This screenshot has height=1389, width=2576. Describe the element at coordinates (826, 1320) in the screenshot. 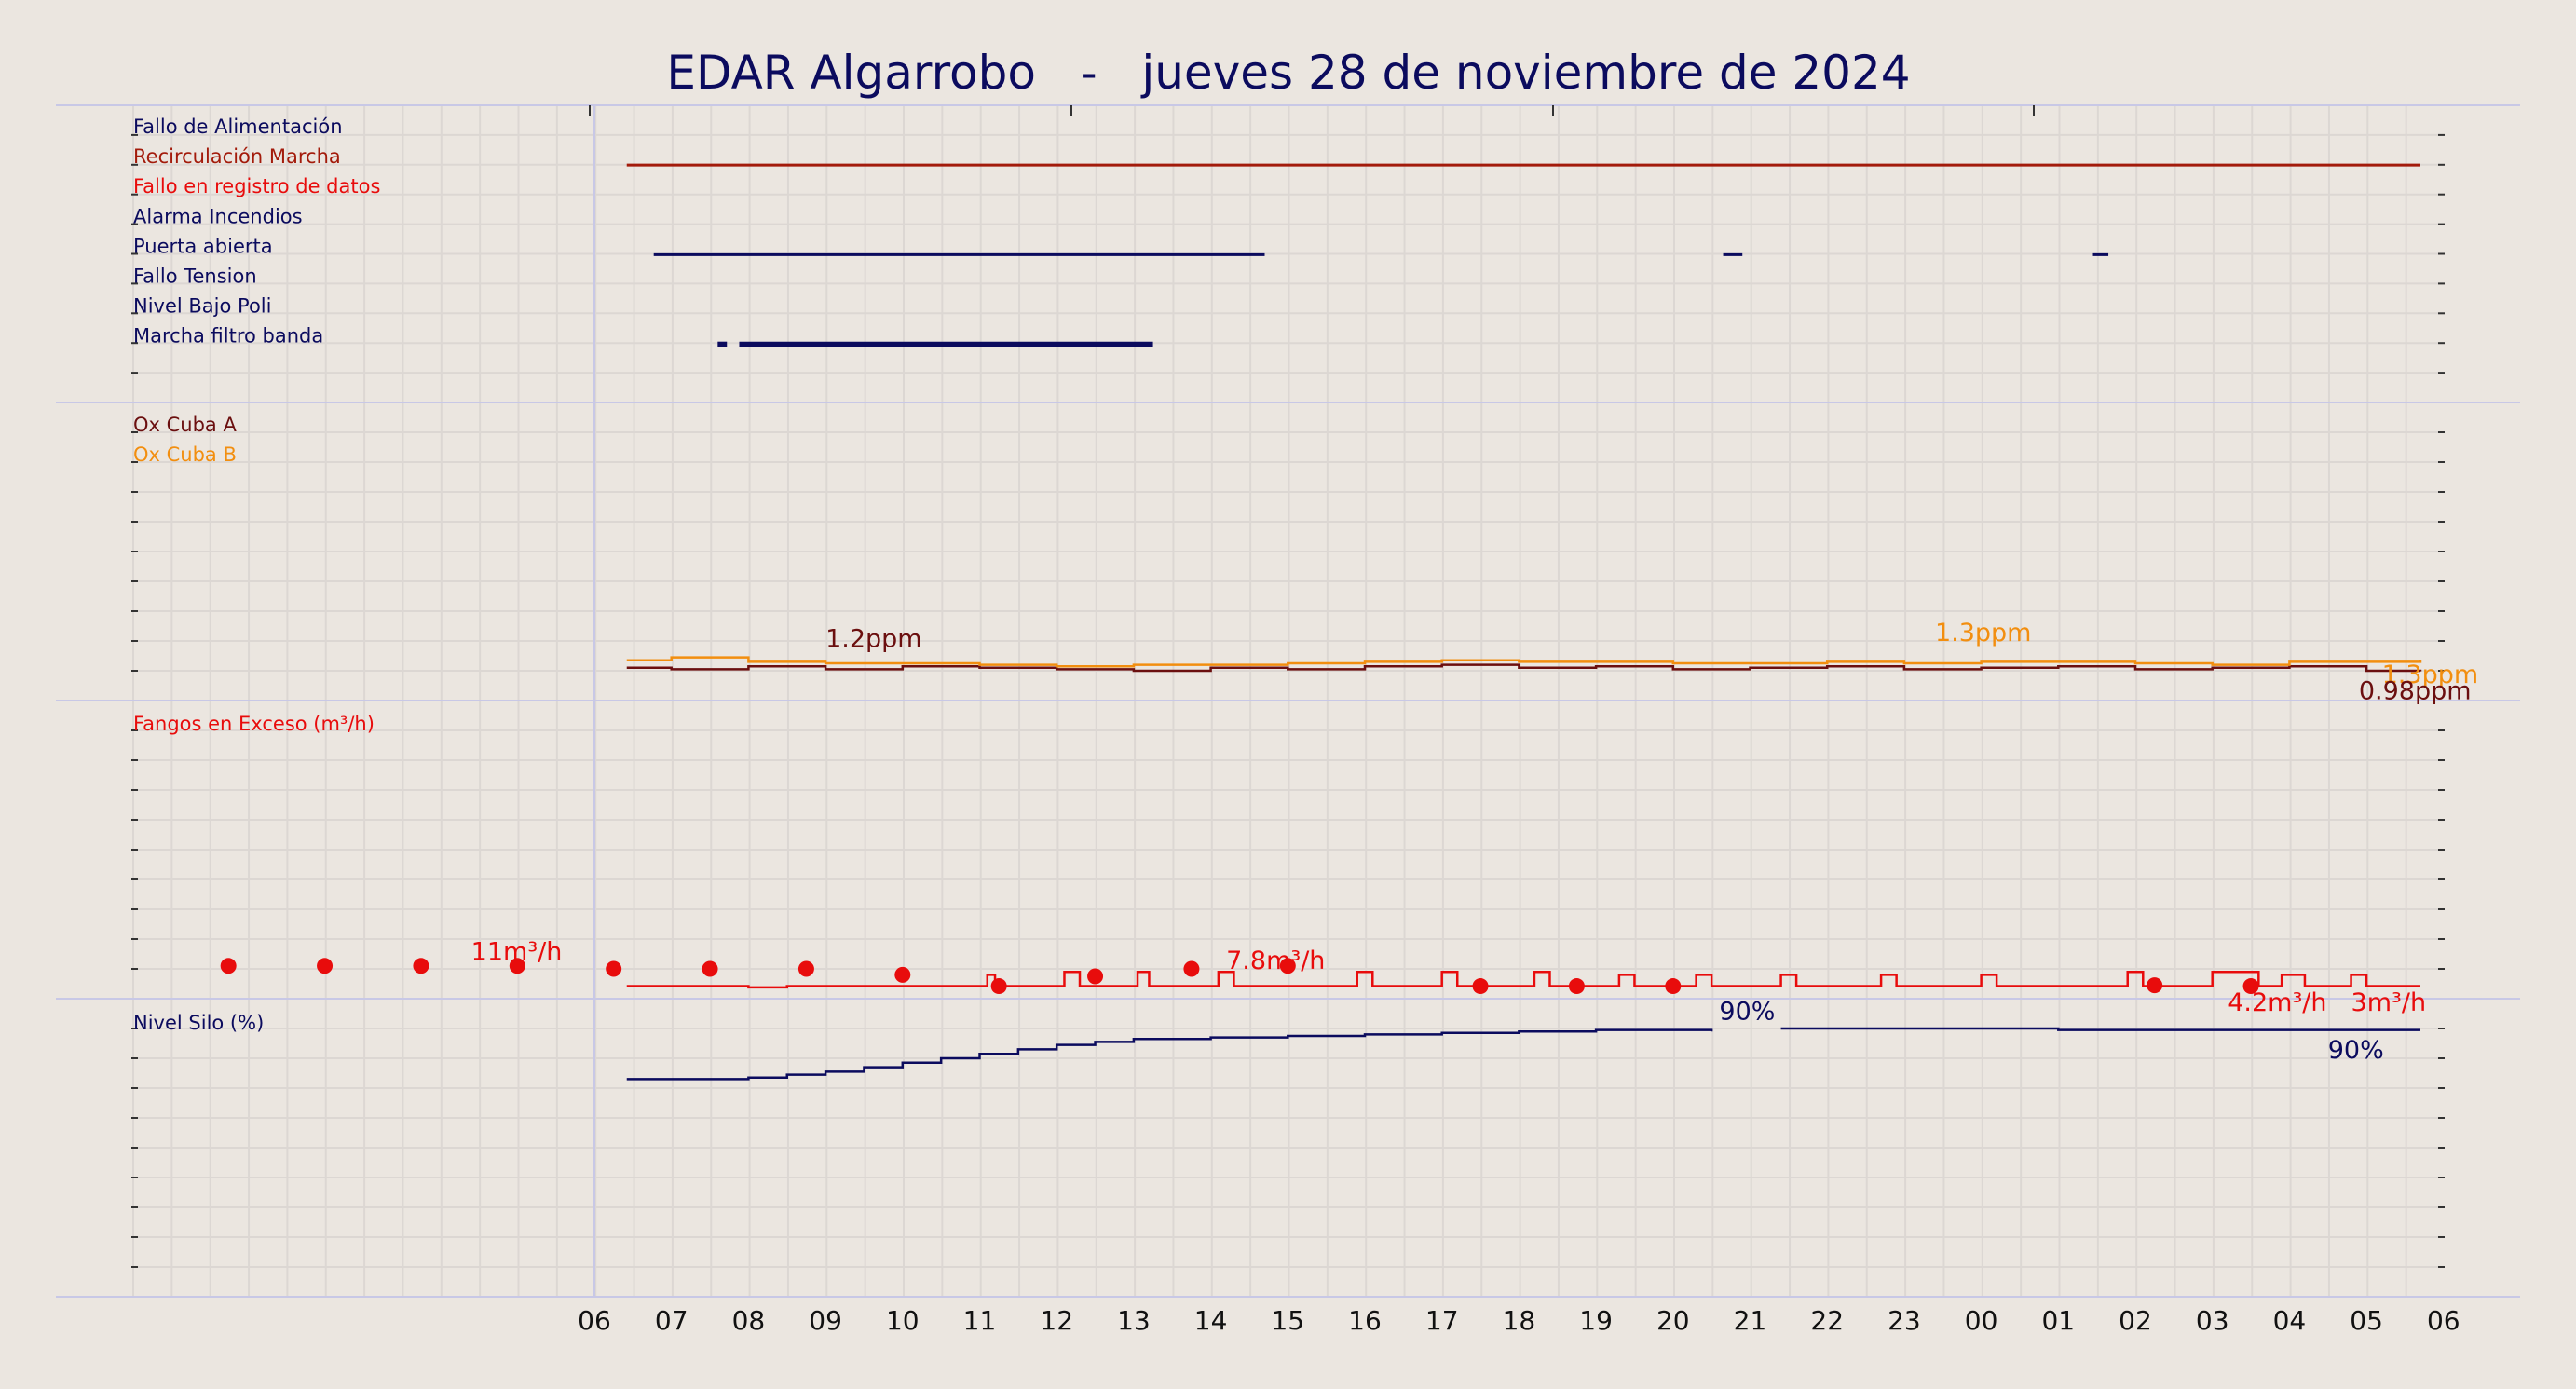

I see `x-tick-label: 09` at that location.